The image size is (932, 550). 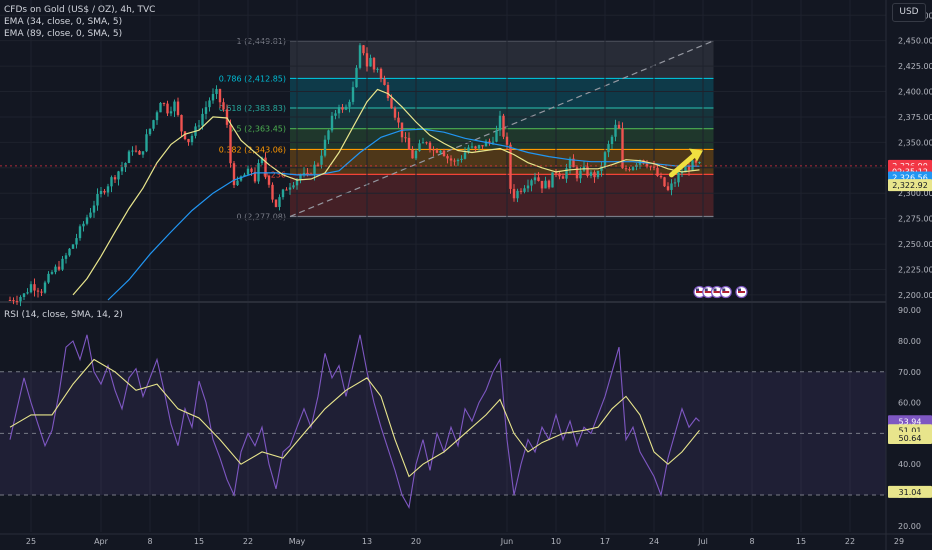 What do you see at coordinates (909, 12) in the screenshot?
I see `currency-button: USD` at bounding box center [909, 12].